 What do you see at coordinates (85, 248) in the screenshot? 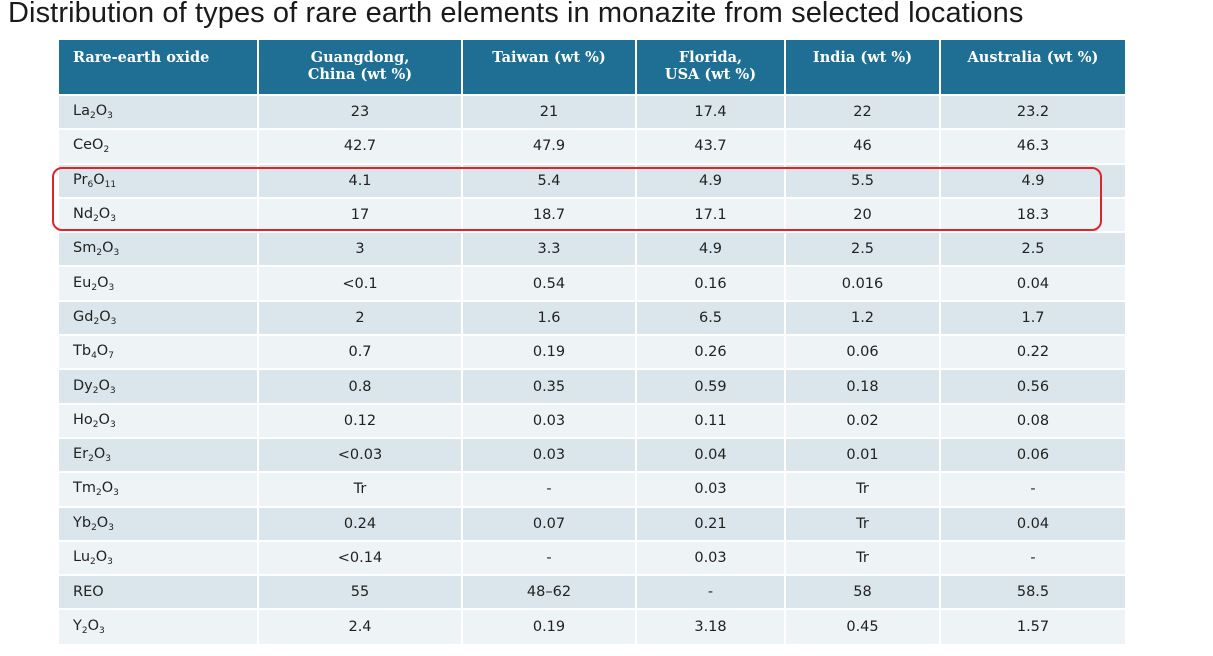
I see `oxide-symbol: Sm` at bounding box center [85, 248].